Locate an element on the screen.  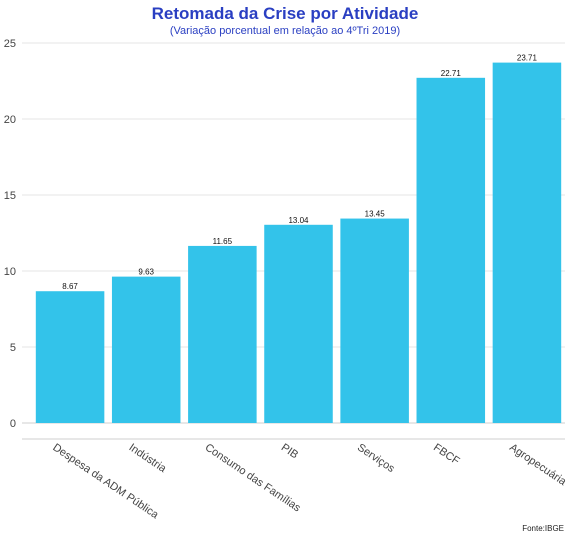
y-tick-label: 0 is located at coordinates (13, 424).